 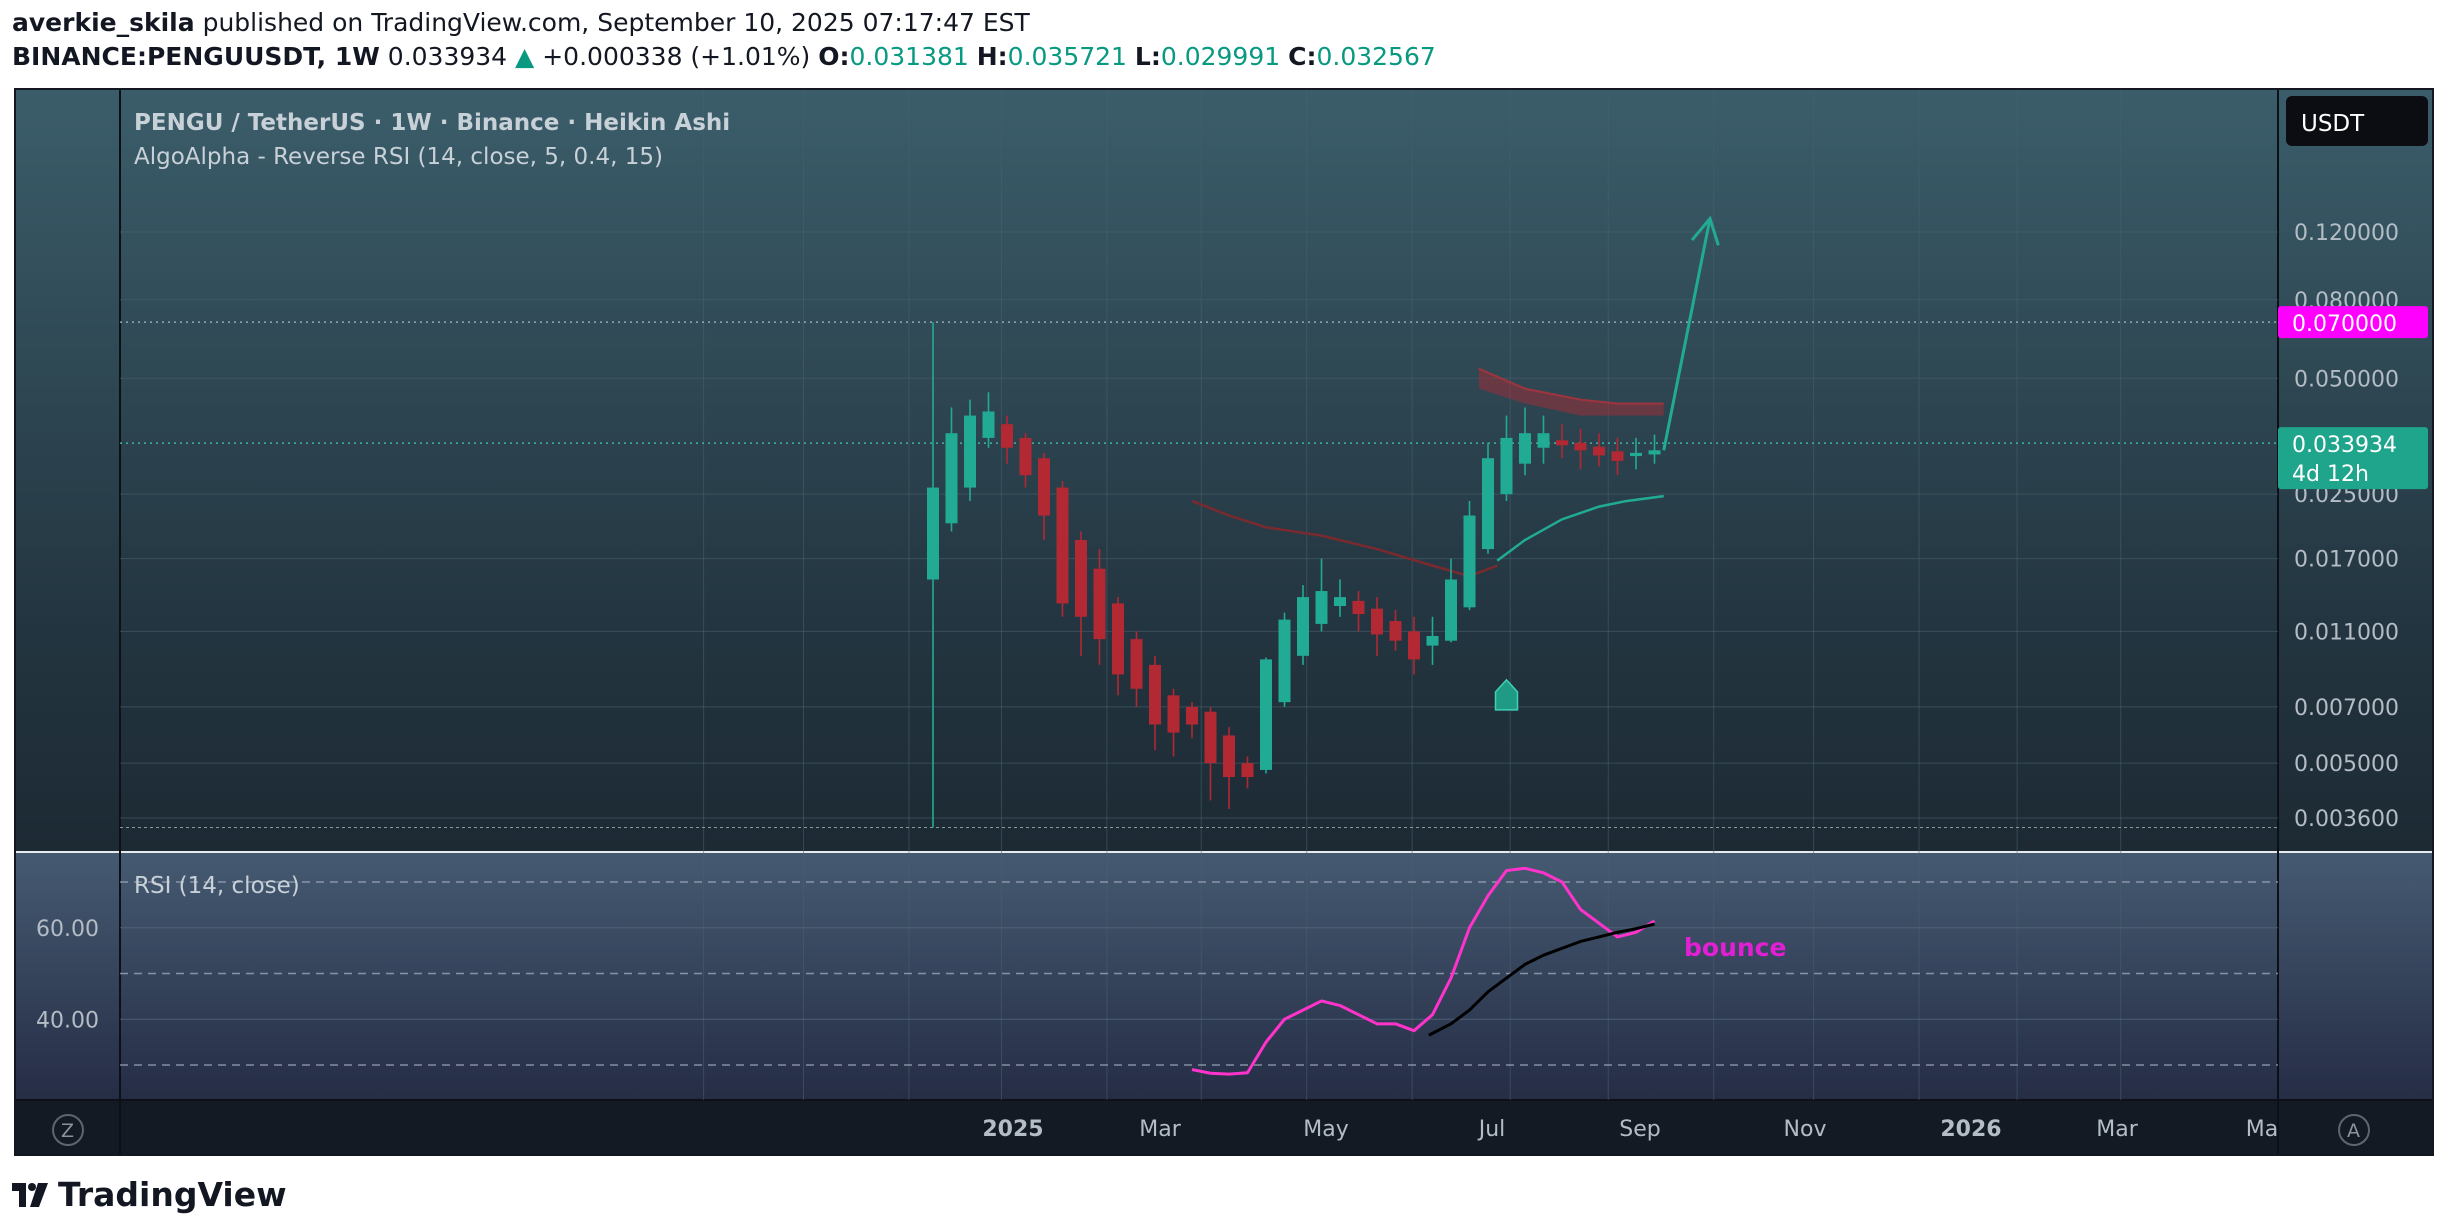 I want to click on close-value: 0.032567, so click(x=1376, y=56).